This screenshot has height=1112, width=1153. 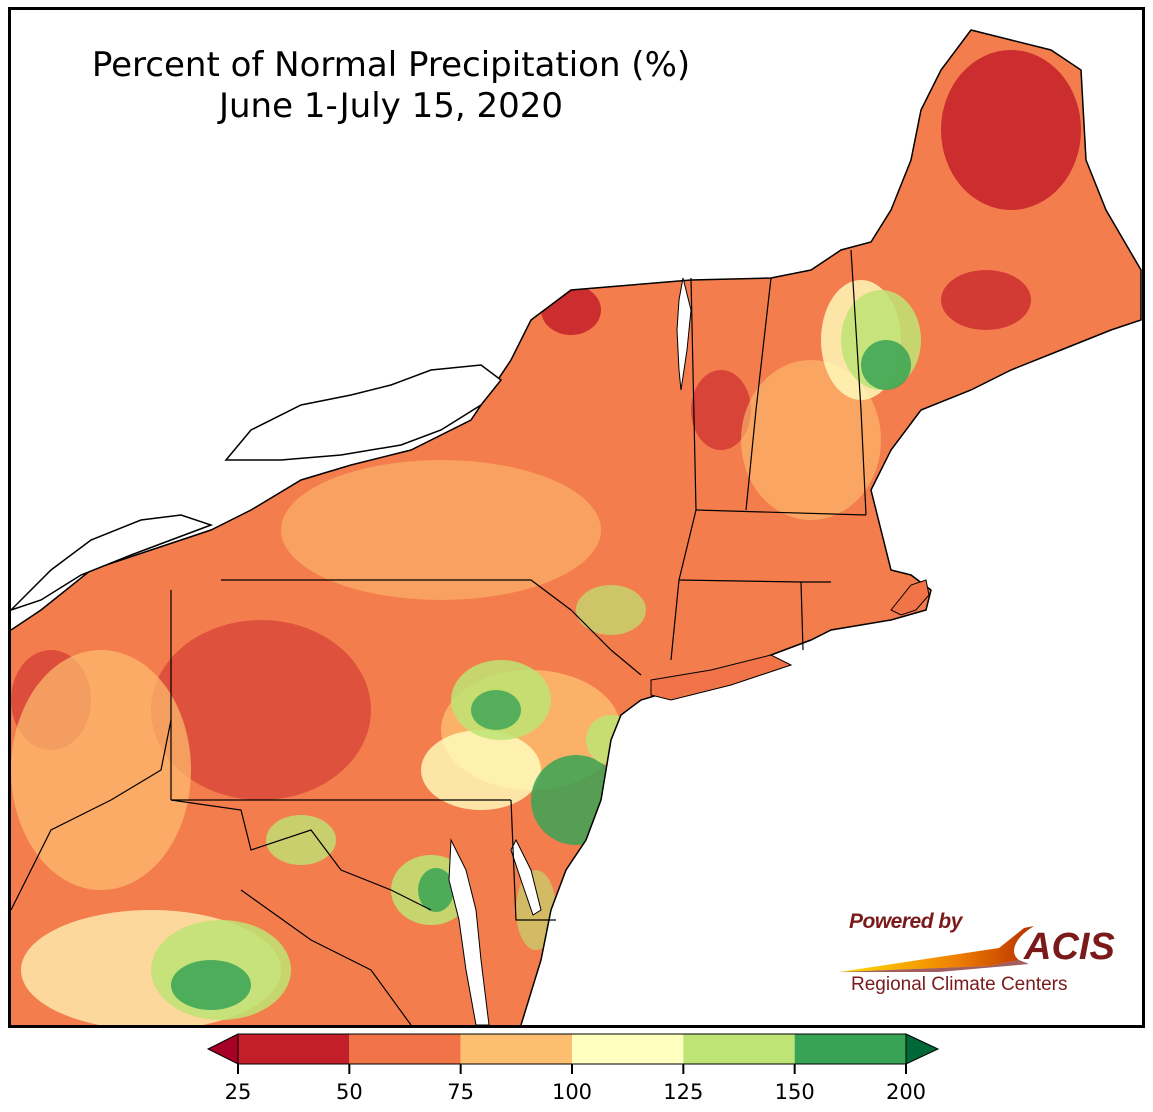 I want to click on wv-border, so click(x=301, y=855).